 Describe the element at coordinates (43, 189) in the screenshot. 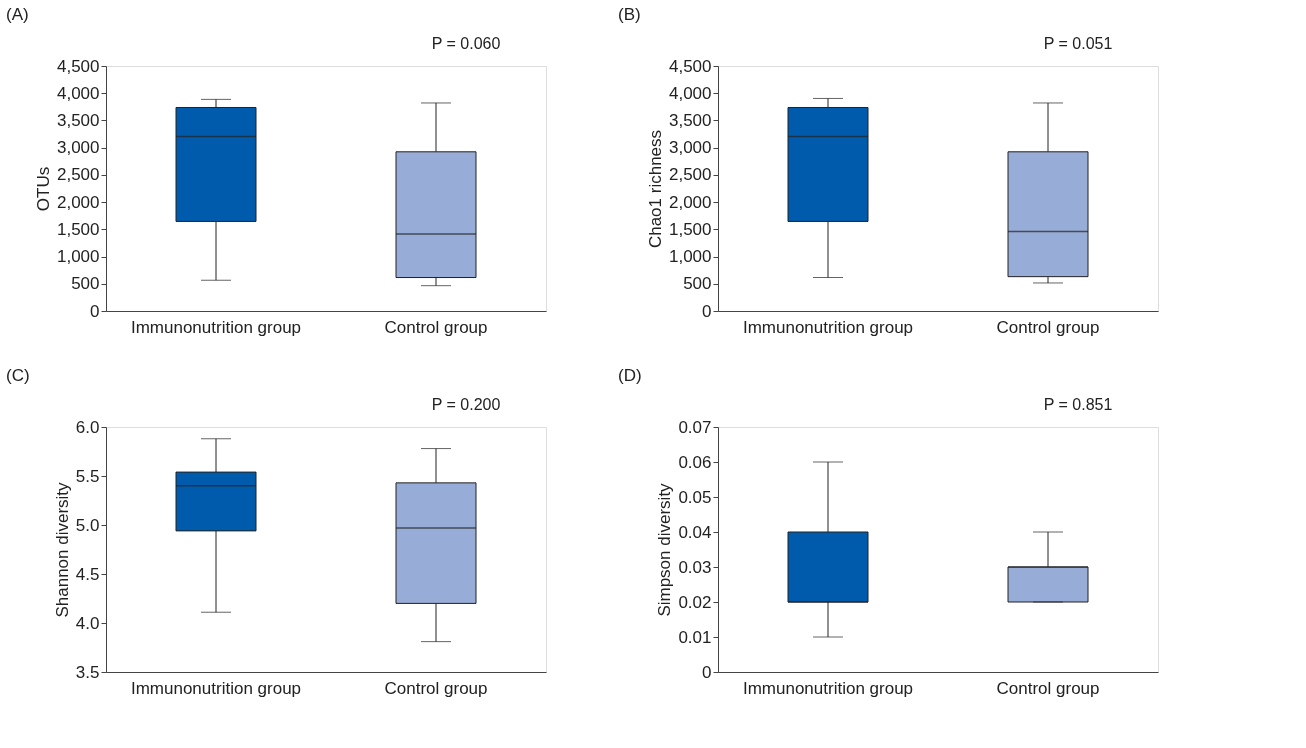

I see `y-axis-title: OTUs` at that location.